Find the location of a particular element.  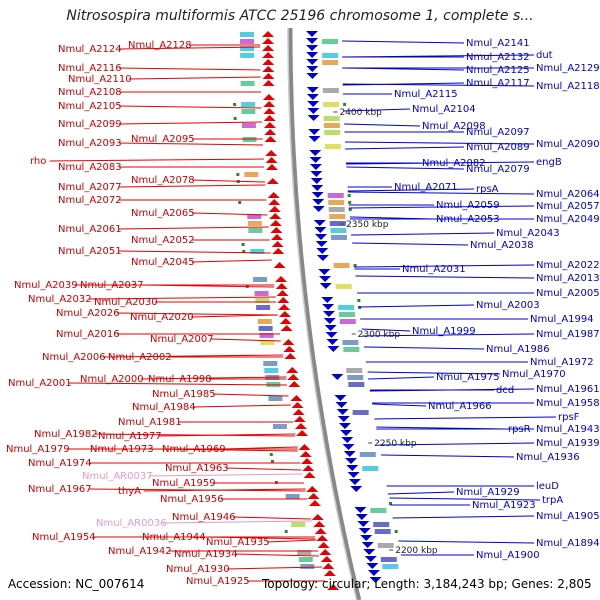

left-gene-label: Nmul_A2065 is located at coordinates (163, 213).